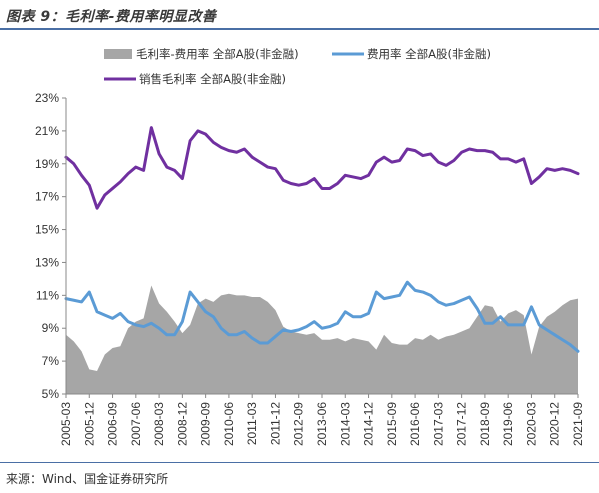  I want to click on x-tick-label: 2012-09, so click(299, 424).